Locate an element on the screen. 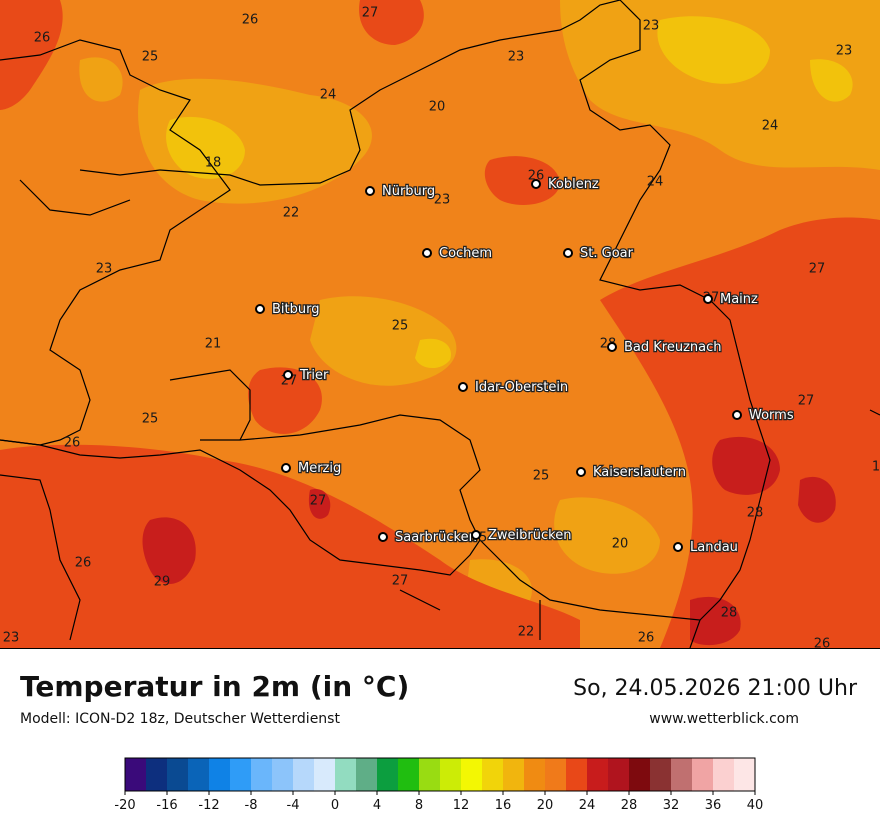  legend-tick-label: 8 is located at coordinates (419, 805).